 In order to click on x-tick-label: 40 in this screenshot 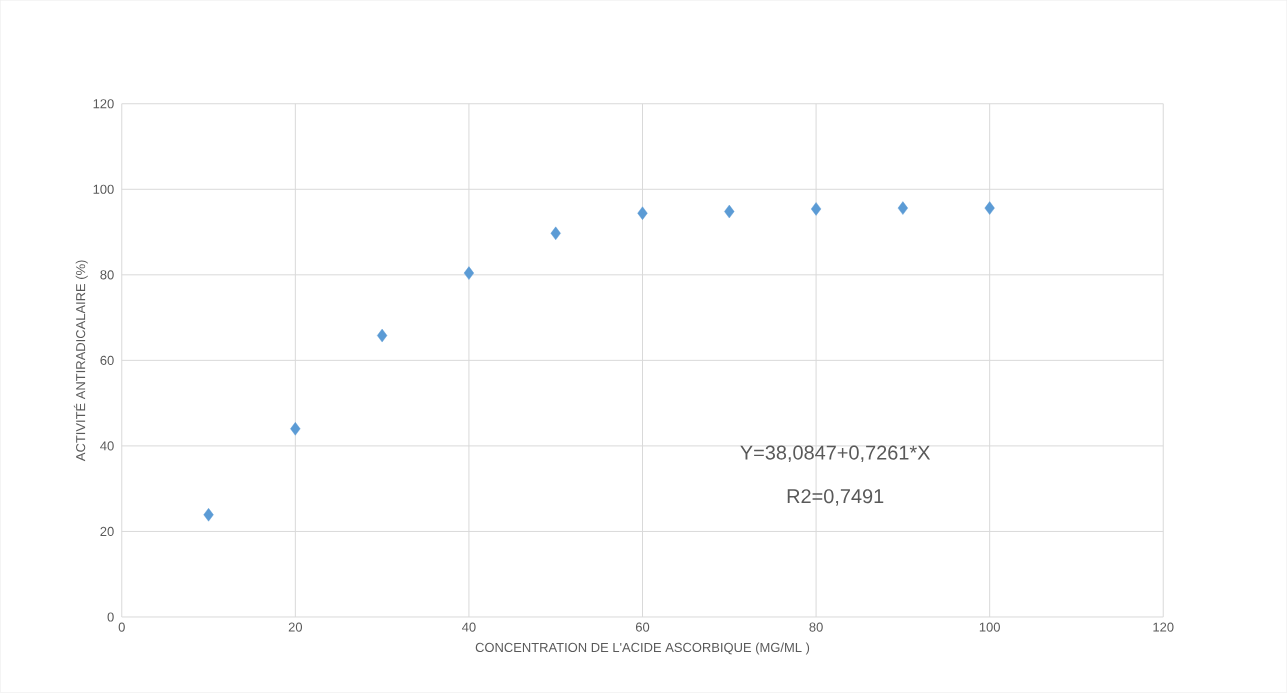, I will do `click(469, 627)`.